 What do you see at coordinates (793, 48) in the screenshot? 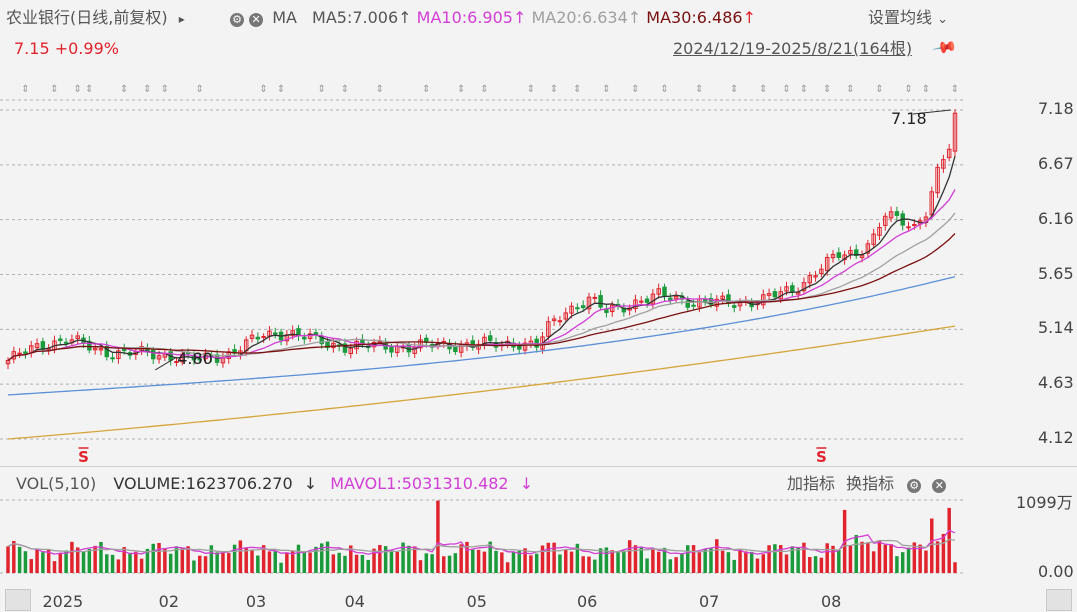
I see `date-range: 2024/12/19-2025/8/21(164根)` at bounding box center [793, 48].